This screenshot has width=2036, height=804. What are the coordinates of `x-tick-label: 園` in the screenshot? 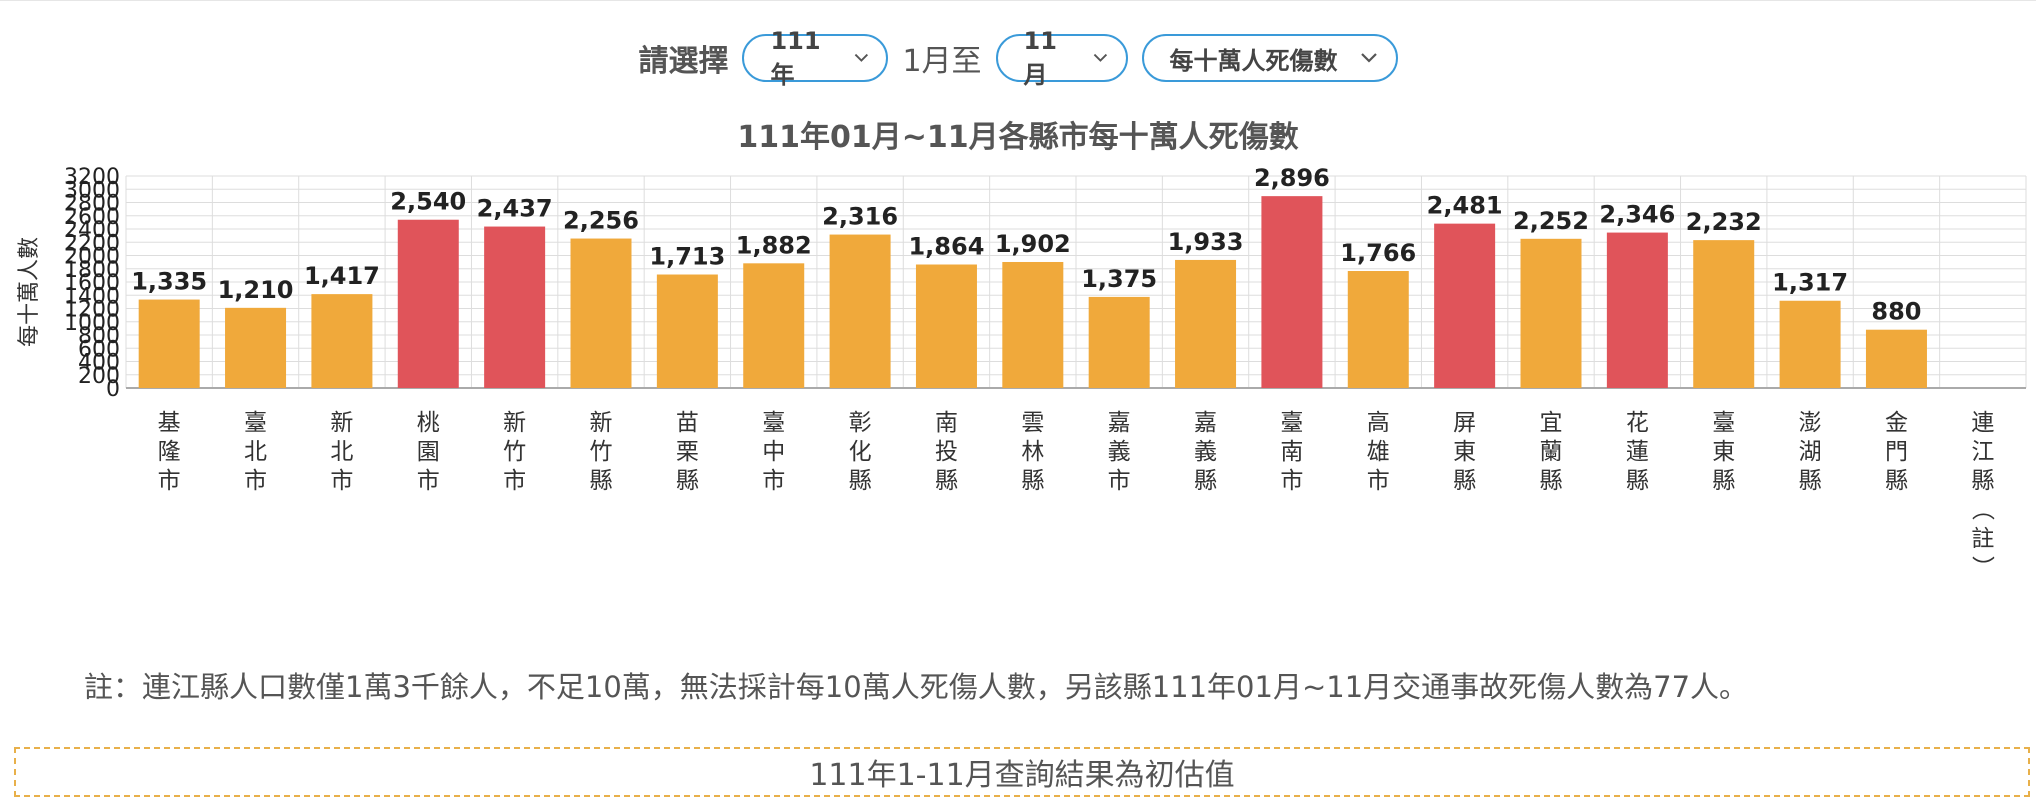 It's located at (428, 452).